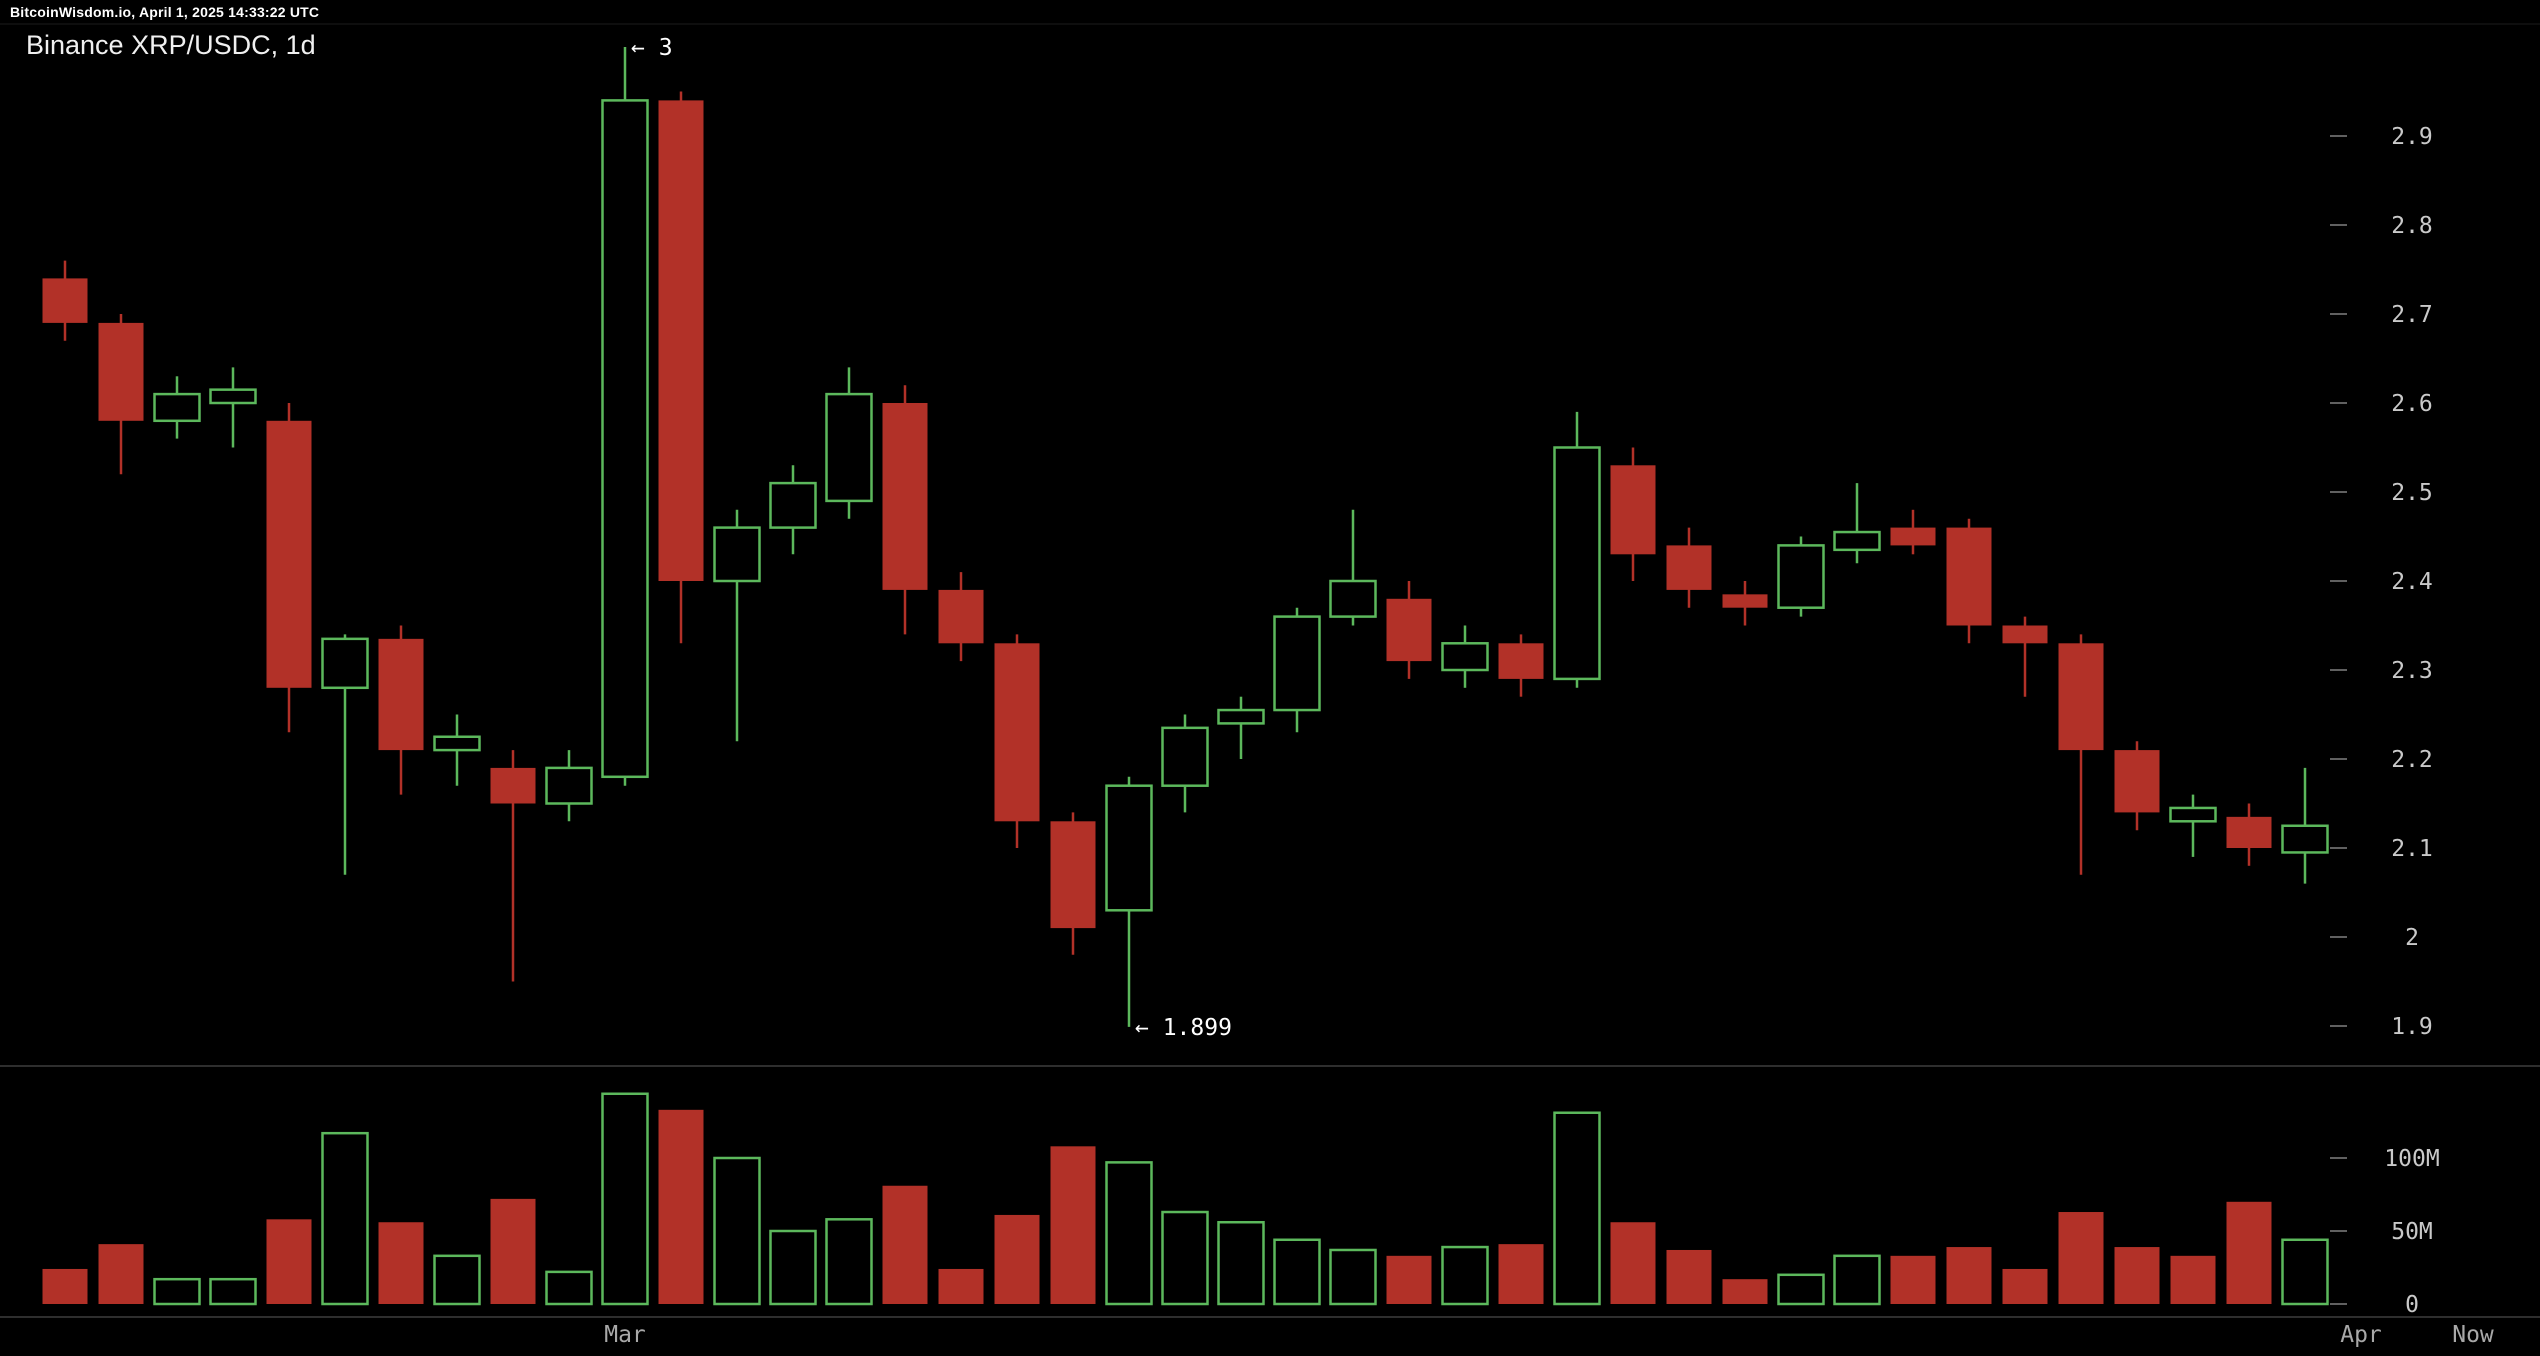 Image resolution: width=2540 pixels, height=1356 pixels. I want to click on time-axis-label: Mar, so click(625, 1335).